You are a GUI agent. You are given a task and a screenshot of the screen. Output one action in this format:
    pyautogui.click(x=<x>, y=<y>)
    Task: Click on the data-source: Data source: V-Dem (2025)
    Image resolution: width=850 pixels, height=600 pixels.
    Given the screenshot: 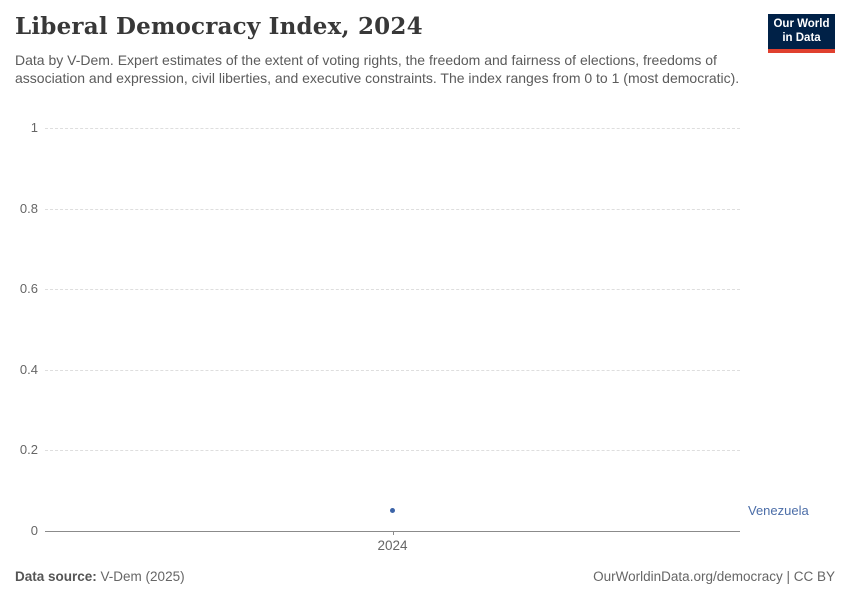 What is the action you would take?
    pyautogui.click(x=100, y=576)
    